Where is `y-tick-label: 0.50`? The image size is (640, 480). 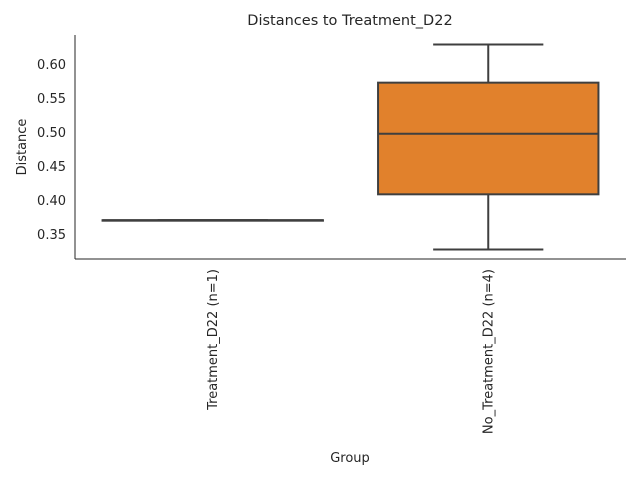
y-tick-label: 0.50 is located at coordinates (51, 133).